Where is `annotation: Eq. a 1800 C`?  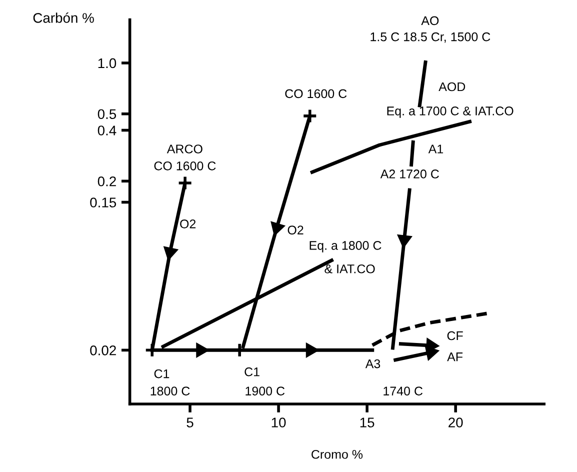 annotation: Eq. a 1800 C is located at coordinates (346, 246).